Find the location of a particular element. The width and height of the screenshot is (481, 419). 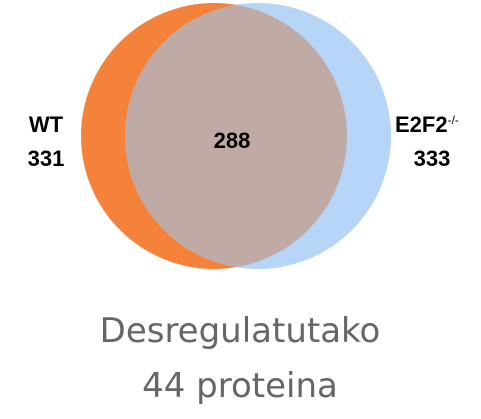

caption-line: 44 proteina is located at coordinates (240, 386).